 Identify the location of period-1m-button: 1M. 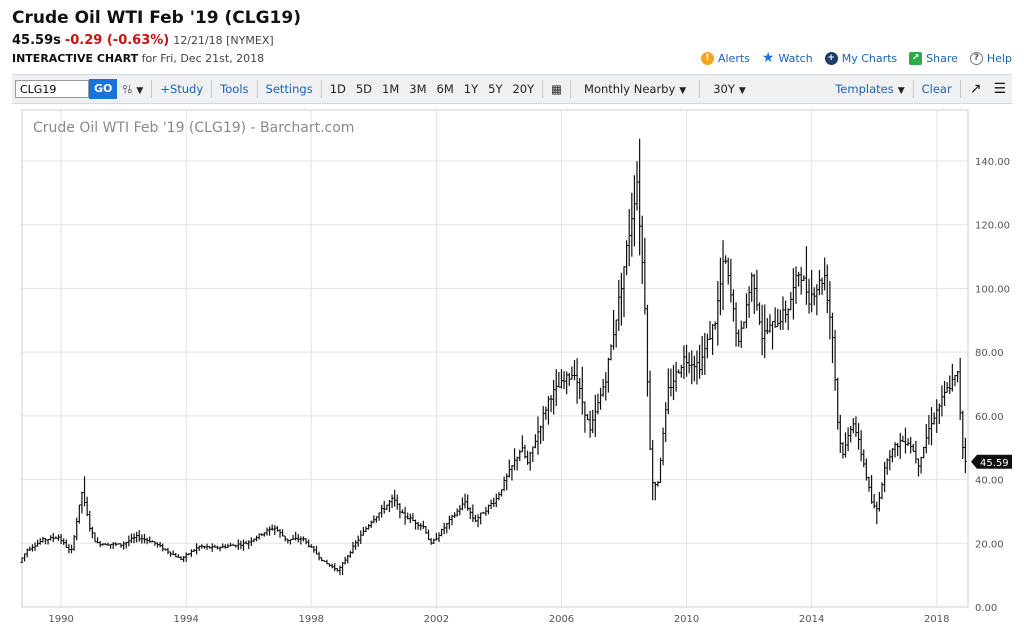
(391, 89).